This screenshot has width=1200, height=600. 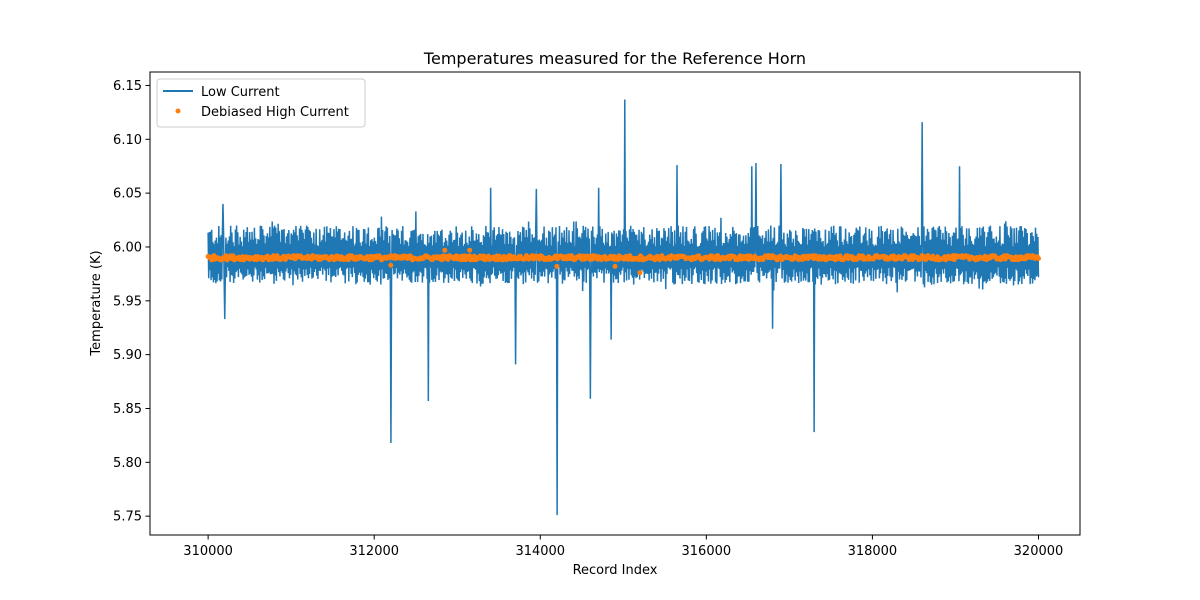 I want to click on y-axis-ticks: 5.75 5.80 5.85 5.90 5.95 6.00 6.05 6.10 6.15, so click(x=131, y=302).